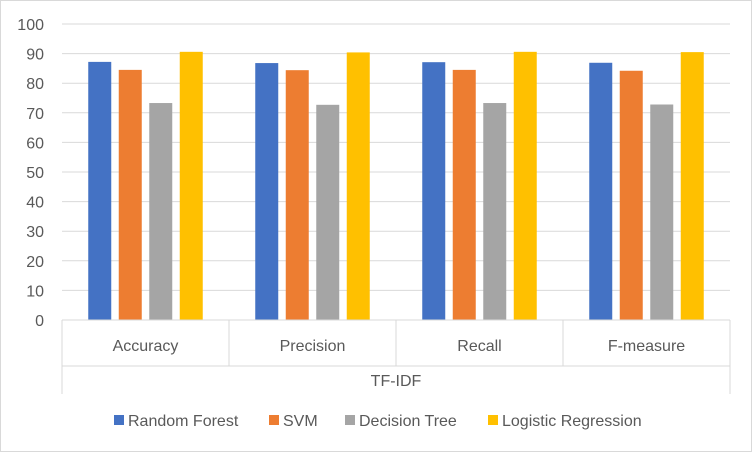 This screenshot has width=752, height=452. I want to click on y-tick-label: 100, so click(30, 25).